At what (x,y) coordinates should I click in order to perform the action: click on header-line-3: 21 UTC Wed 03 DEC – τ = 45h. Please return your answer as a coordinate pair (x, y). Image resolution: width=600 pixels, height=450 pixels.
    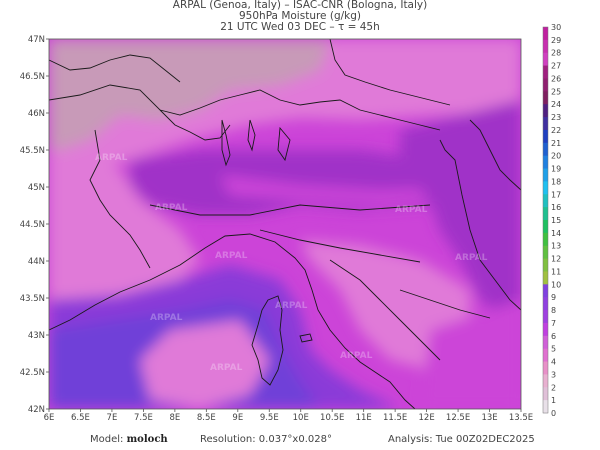
    Looking at the image, I should click on (300, 27).